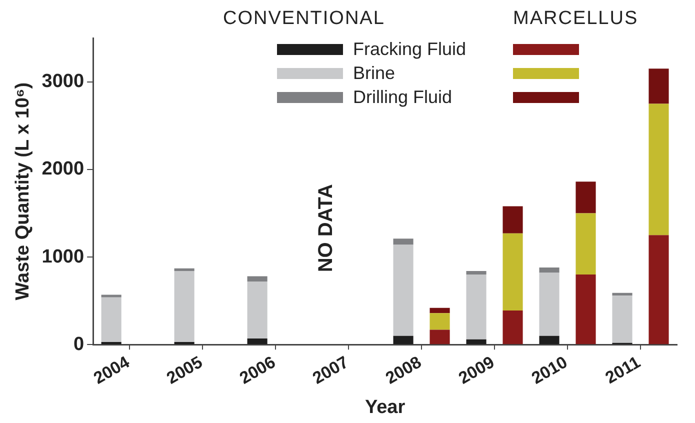 The width and height of the screenshot is (695, 423). Describe the element at coordinates (23, 191) in the screenshot. I see `y-axis-title: Waste Quantity (L x 10⁶)` at that location.